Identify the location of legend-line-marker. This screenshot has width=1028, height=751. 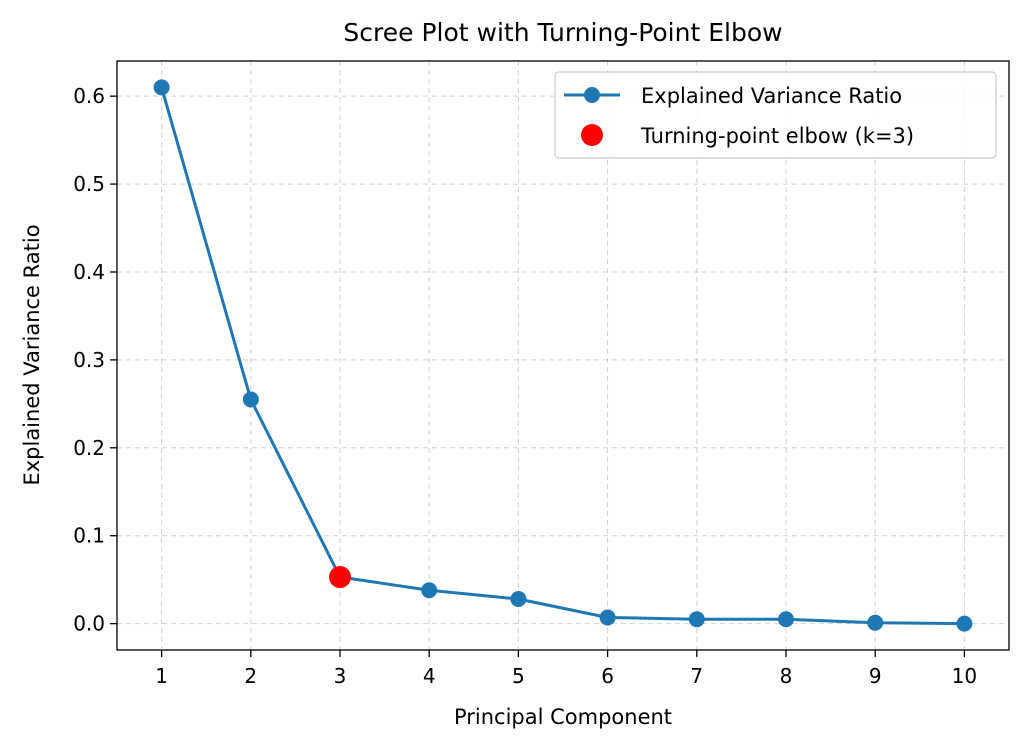
(592, 95).